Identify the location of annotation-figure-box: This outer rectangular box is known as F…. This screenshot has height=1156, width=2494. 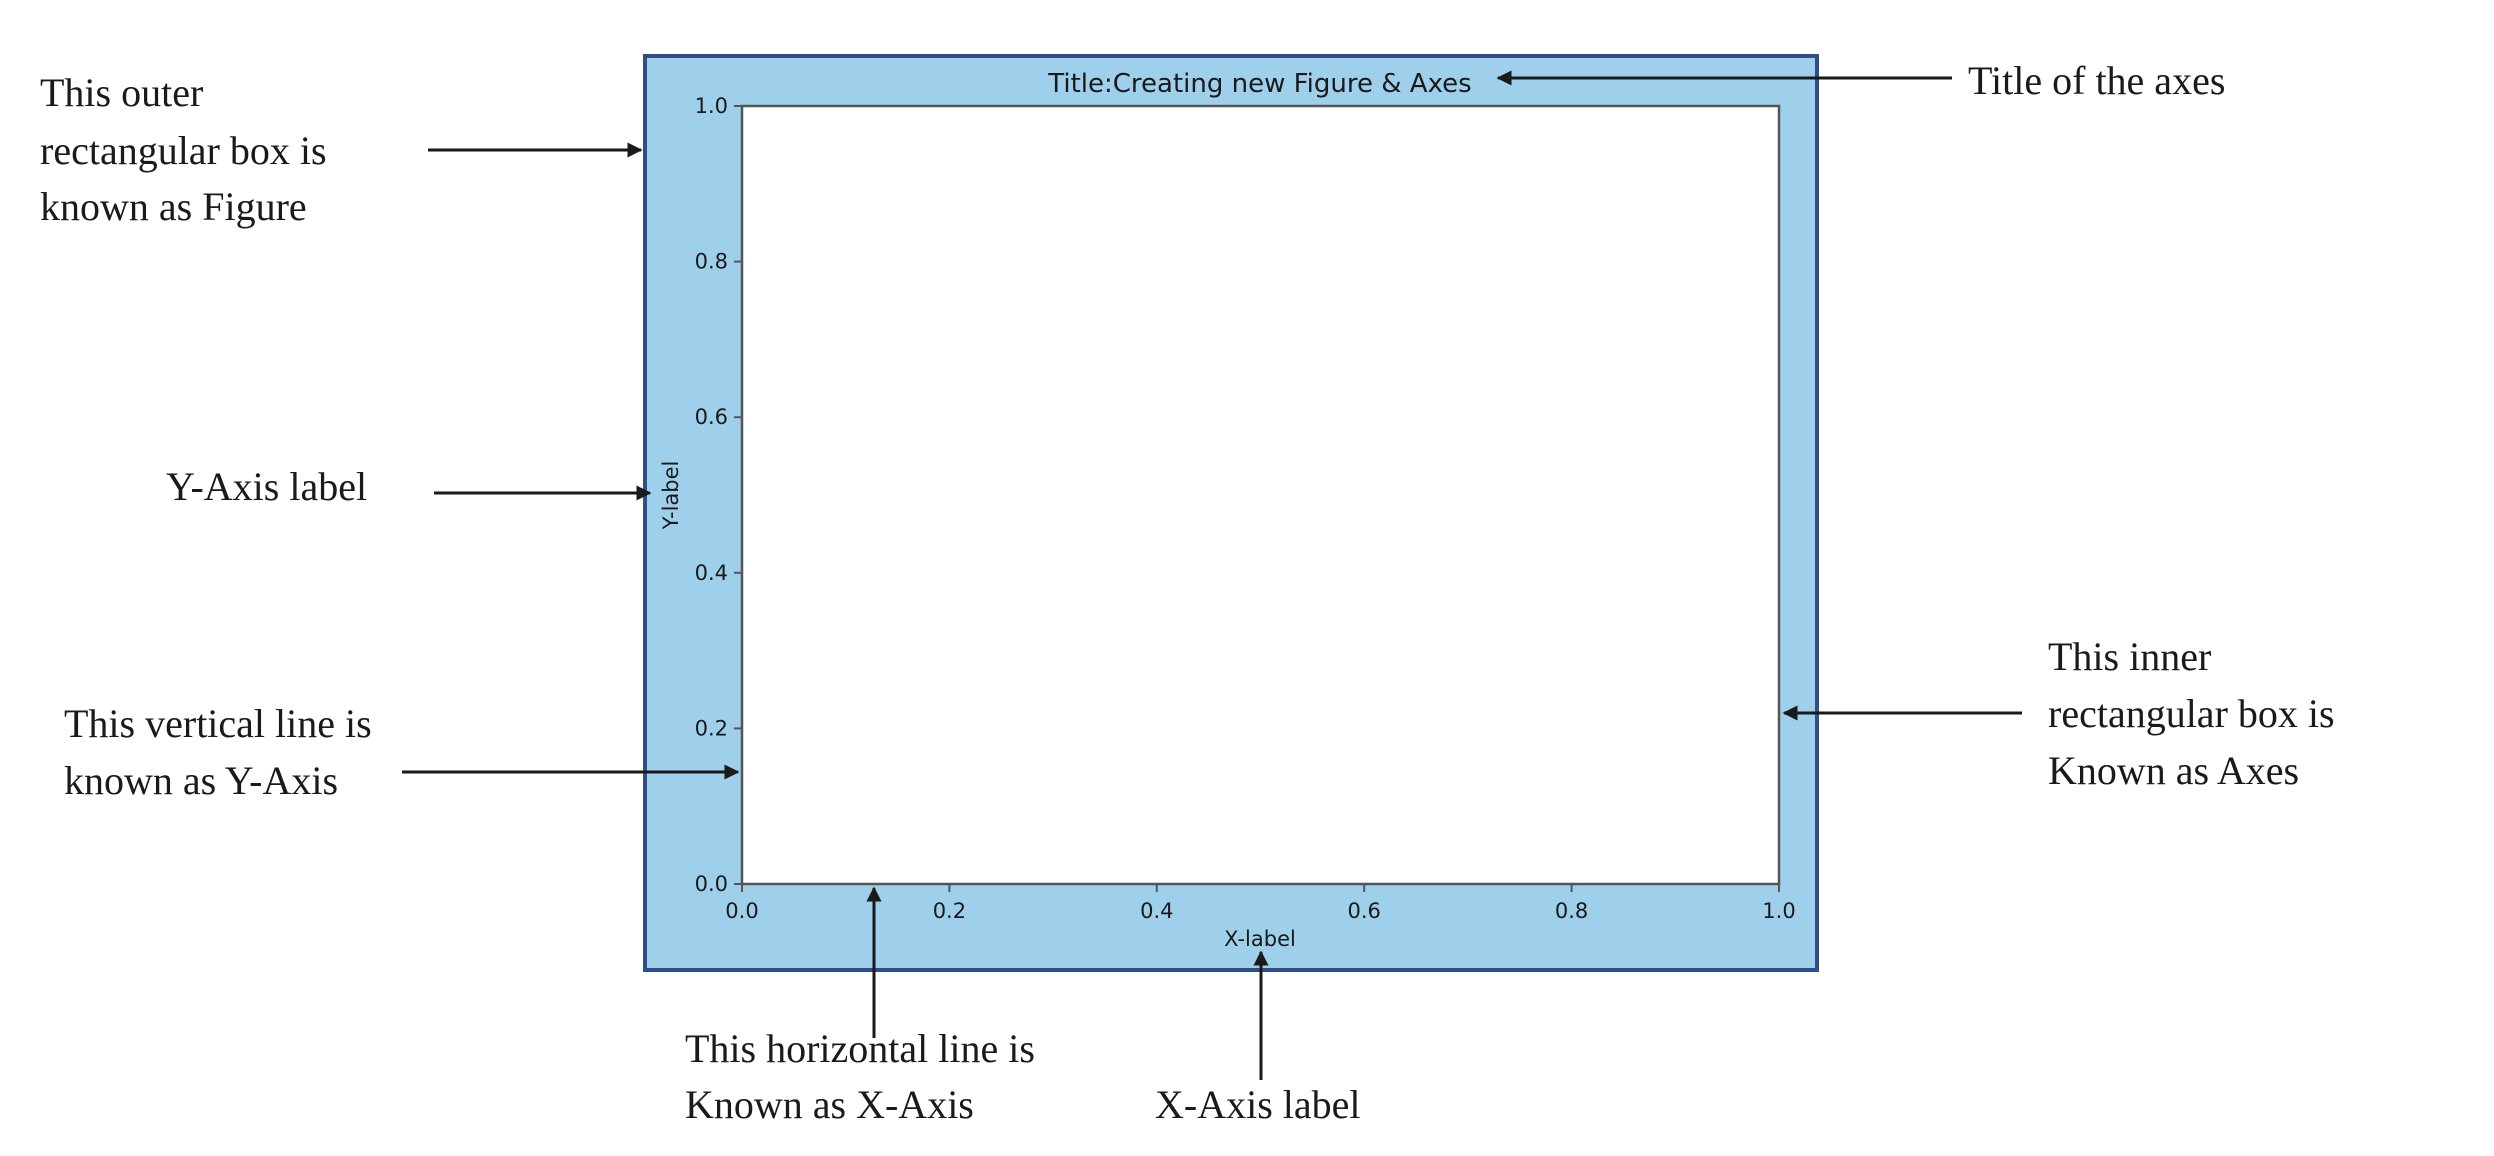
(188, 149).